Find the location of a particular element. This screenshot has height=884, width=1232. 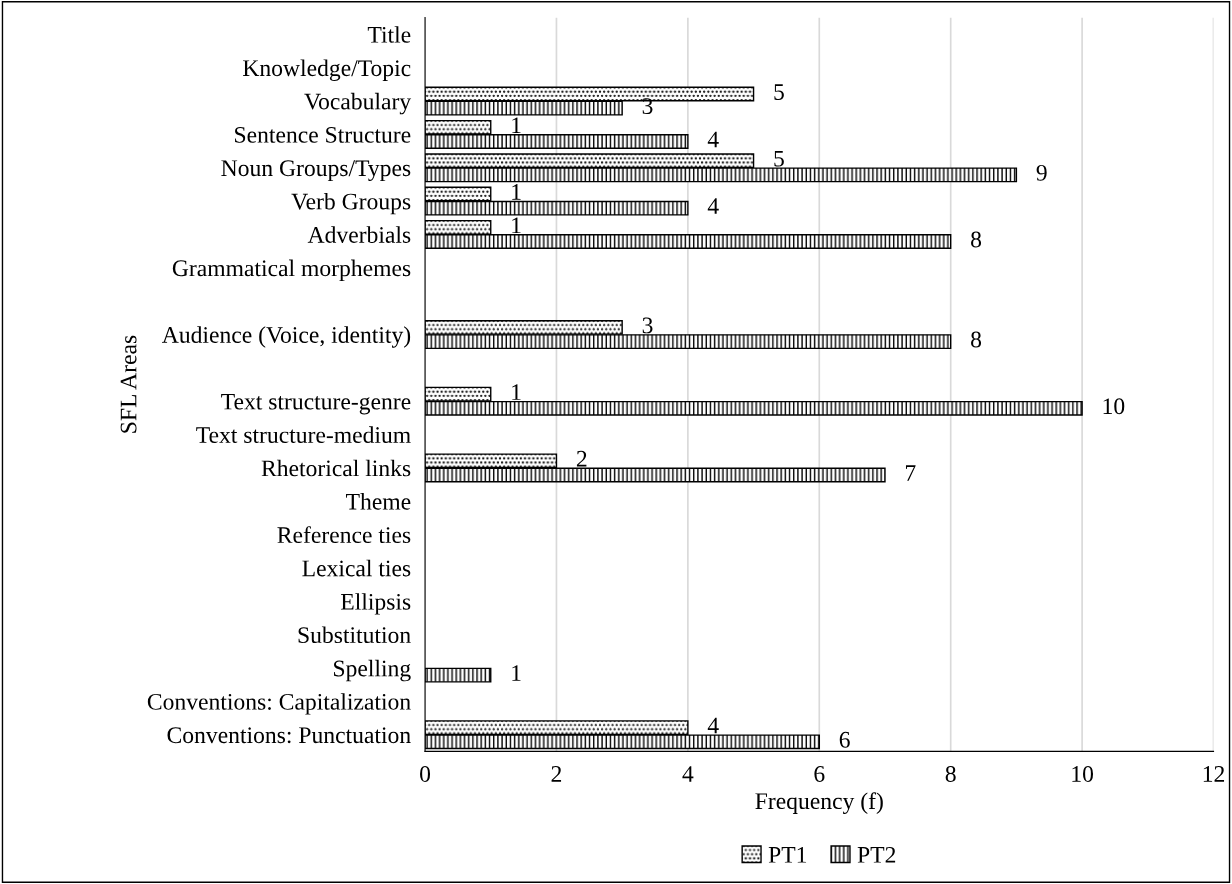

data-label: 7 is located at coordinates (910, 473).